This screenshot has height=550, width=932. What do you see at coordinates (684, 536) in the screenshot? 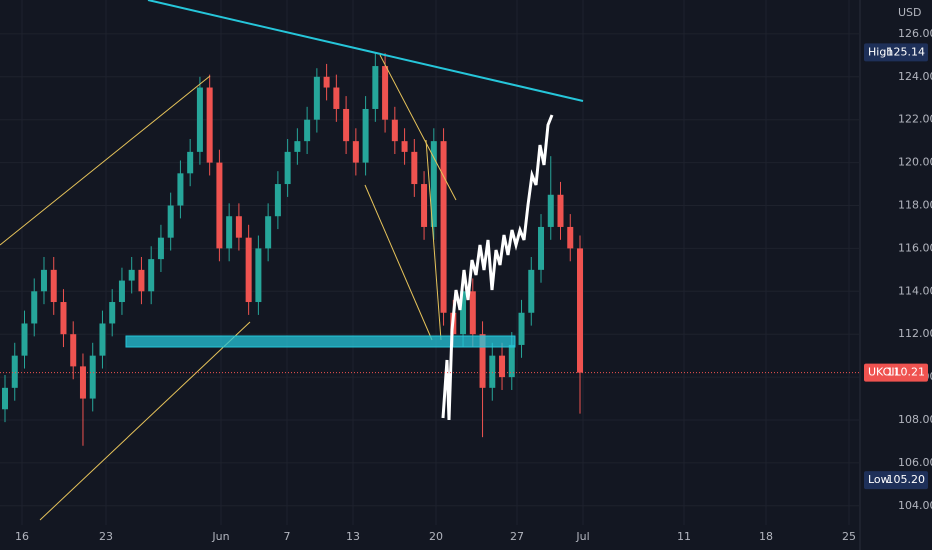
I see `x-tick-label: 11` at bounding box center [684, 536].